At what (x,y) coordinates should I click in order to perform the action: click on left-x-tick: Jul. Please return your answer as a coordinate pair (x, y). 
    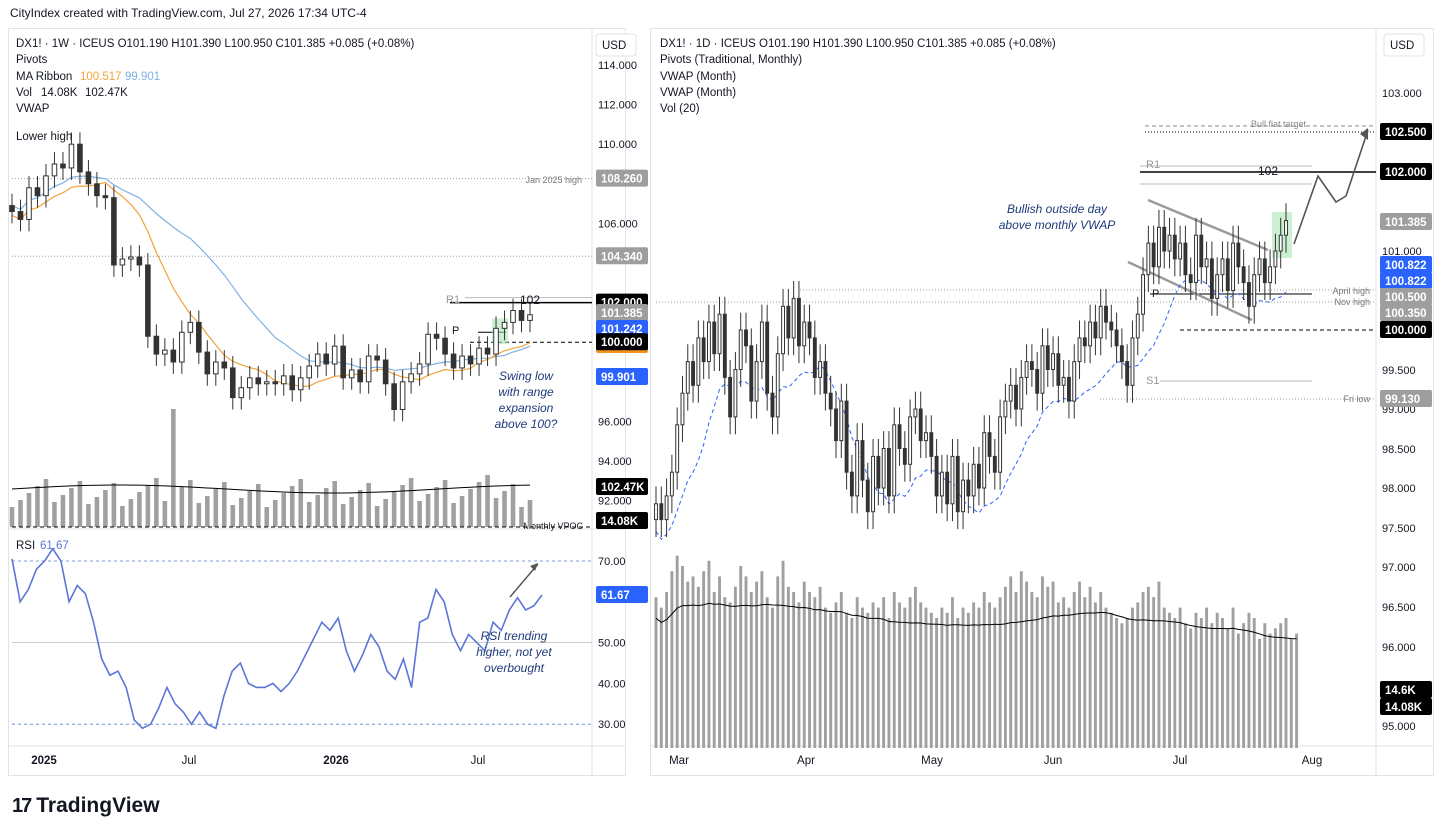
    Looking at the image, I should click on (189, 761).